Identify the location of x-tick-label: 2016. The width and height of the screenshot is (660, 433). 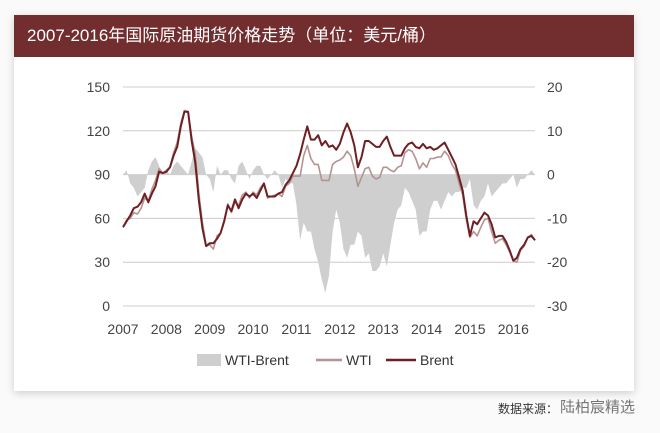
(513, 329).